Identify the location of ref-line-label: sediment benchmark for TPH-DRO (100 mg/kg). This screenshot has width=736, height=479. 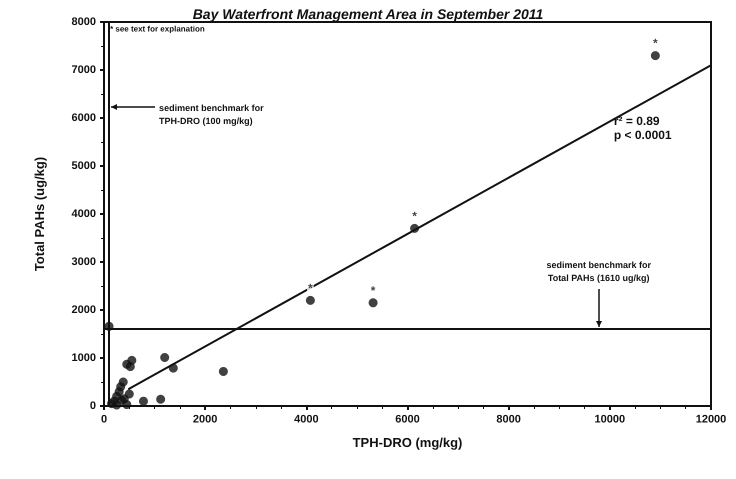
(211, 114).